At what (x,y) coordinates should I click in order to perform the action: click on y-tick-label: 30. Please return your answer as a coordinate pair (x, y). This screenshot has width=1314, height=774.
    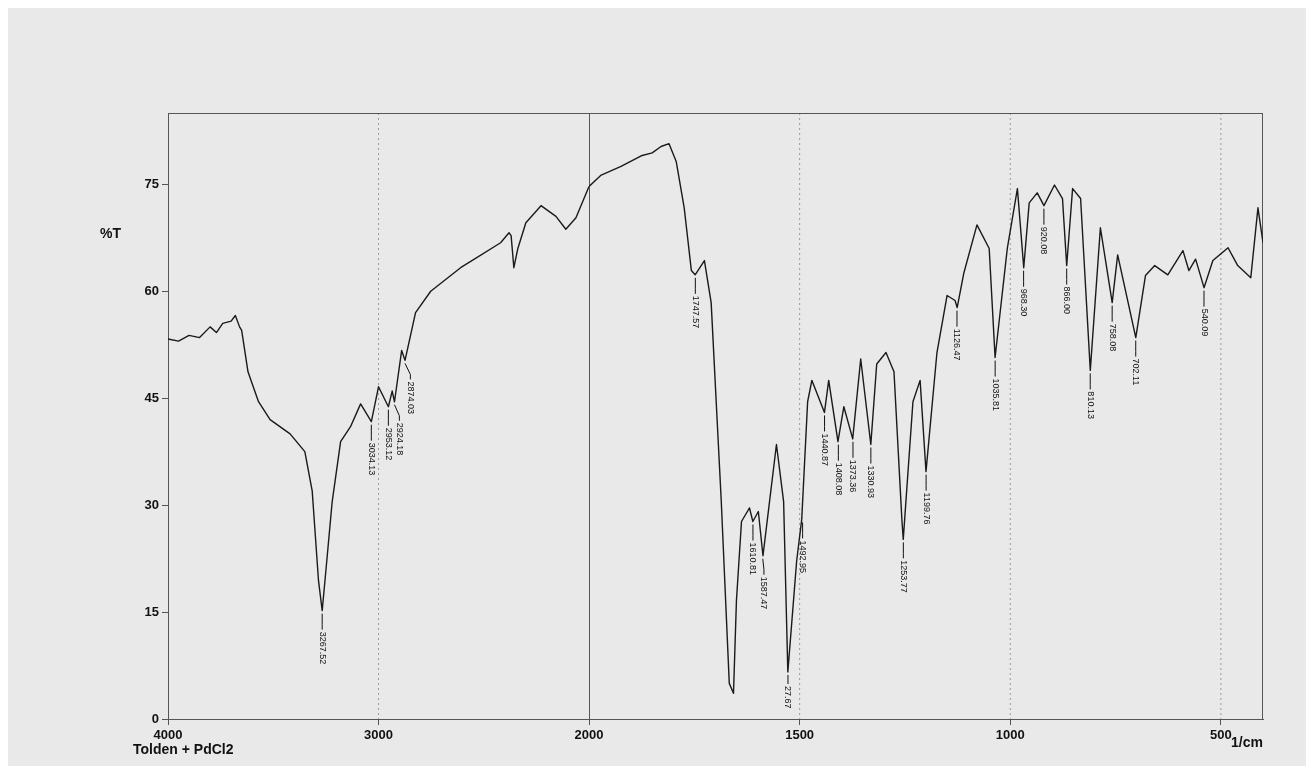
    Looking at the image, I should click on (151, 504).